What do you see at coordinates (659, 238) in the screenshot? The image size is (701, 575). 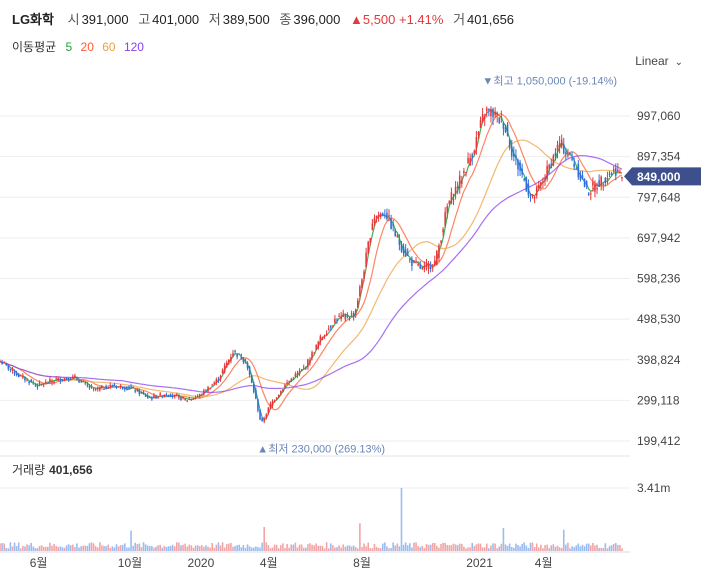 I see `y-tick-label: 697,942` at bounding box center [659, 238].